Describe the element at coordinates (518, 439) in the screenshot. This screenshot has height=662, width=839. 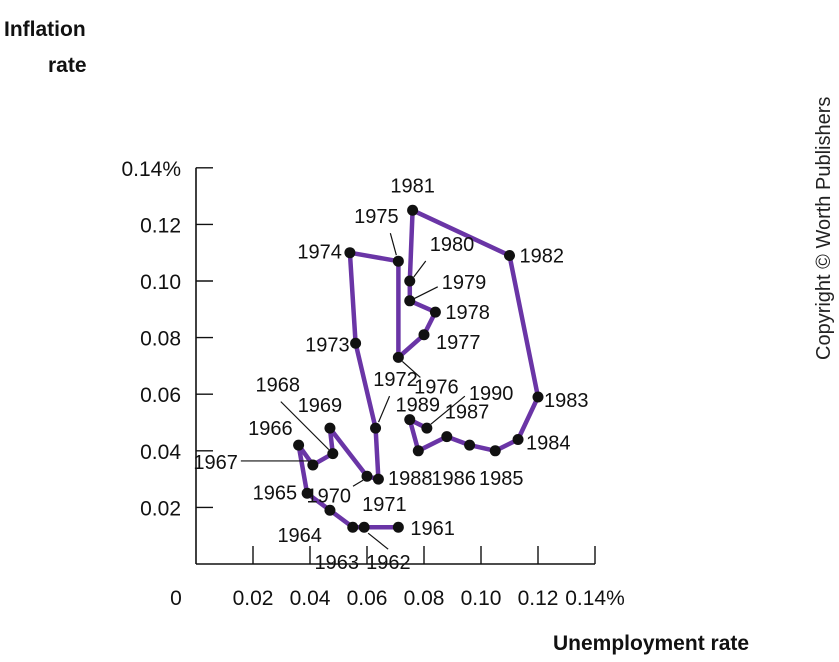
I see `point-1984` at that location.